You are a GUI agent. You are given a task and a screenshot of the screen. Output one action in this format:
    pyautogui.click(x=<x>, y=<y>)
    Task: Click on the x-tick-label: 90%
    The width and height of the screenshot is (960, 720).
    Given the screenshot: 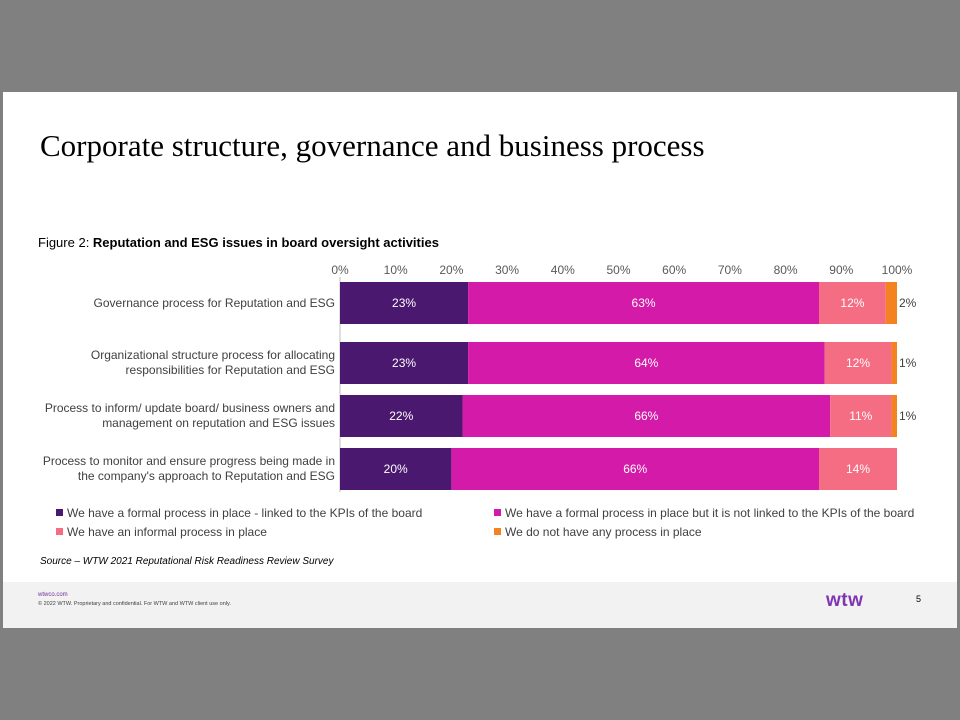 What is the action you would take?
    pyautogui.click(x=841, y=270)
    